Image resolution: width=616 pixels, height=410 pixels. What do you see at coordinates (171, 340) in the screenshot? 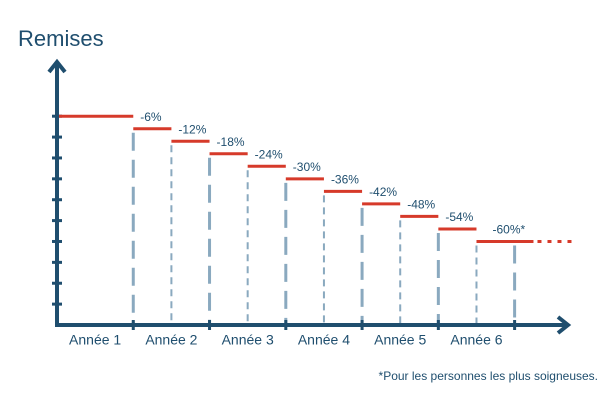
I see `x-tick-label: Année 2` at bounding box center [171, 340].